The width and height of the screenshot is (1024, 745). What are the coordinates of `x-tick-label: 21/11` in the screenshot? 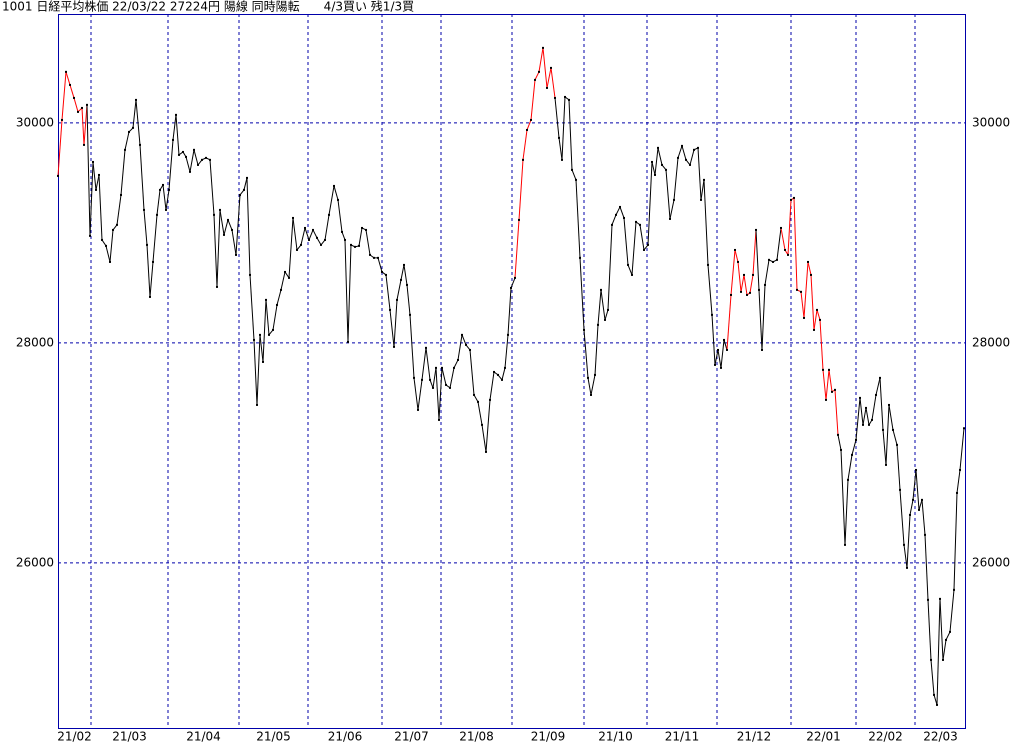 It's located at (682, 737).